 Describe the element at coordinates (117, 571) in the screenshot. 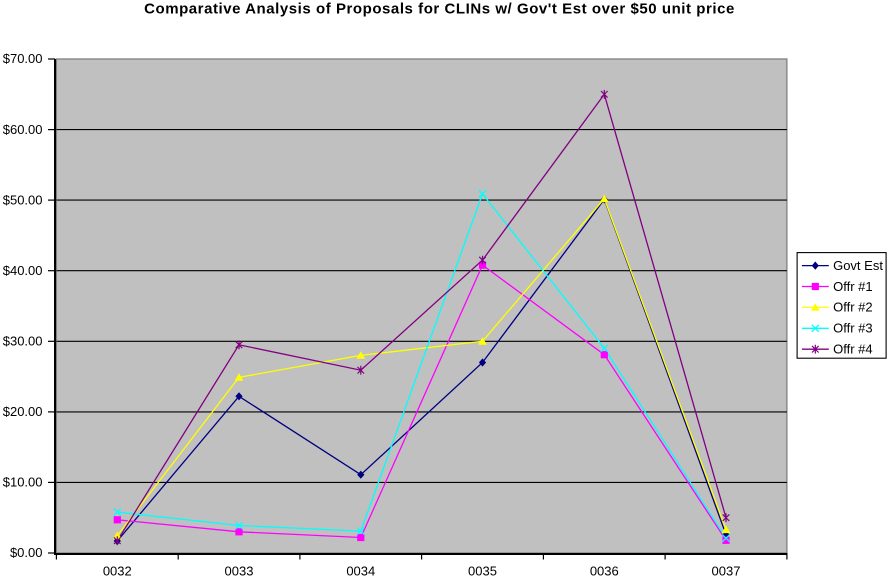

I see `svg-text: 0032` at that location.